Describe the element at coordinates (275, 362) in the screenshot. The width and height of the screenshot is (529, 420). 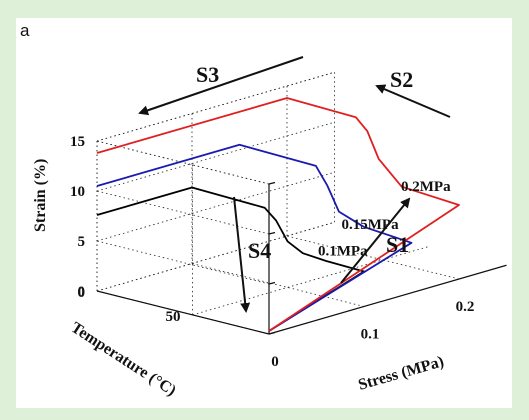
I see `x-tick-label: 0` at that location.